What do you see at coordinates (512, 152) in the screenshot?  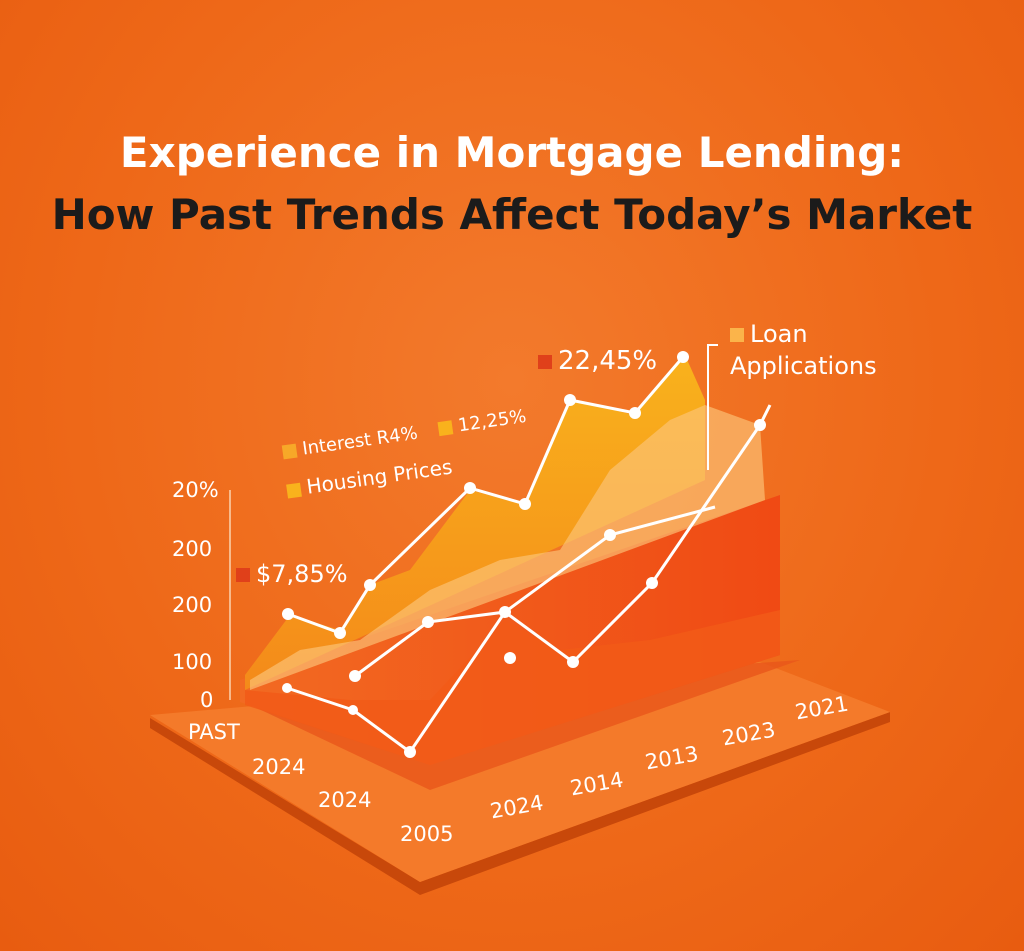 I see `title-line-1: Experience in Mortgage Lending:` at bounding box center [512, 152].